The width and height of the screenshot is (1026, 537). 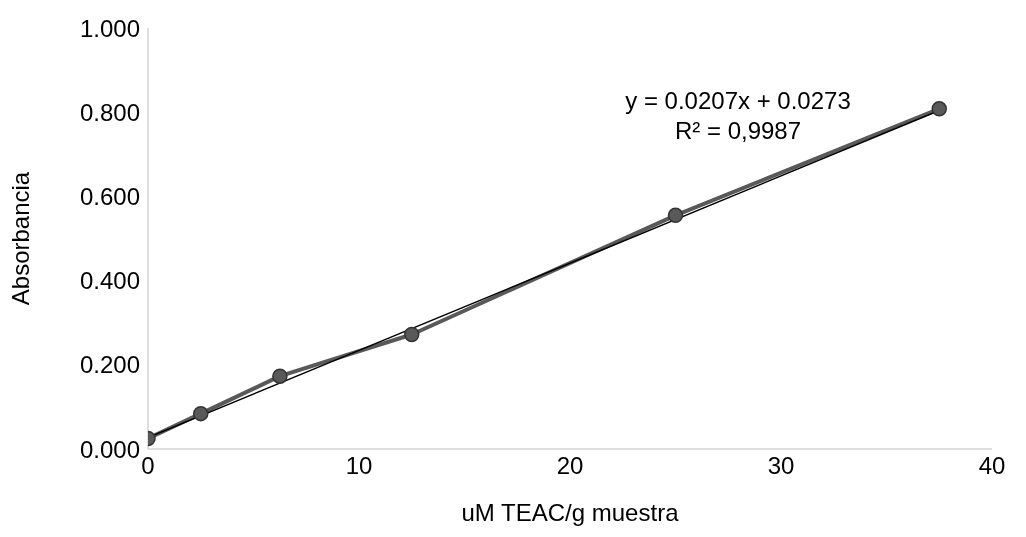 I want to click on y-tick-label: 0.400, so click(x=109, y=281).